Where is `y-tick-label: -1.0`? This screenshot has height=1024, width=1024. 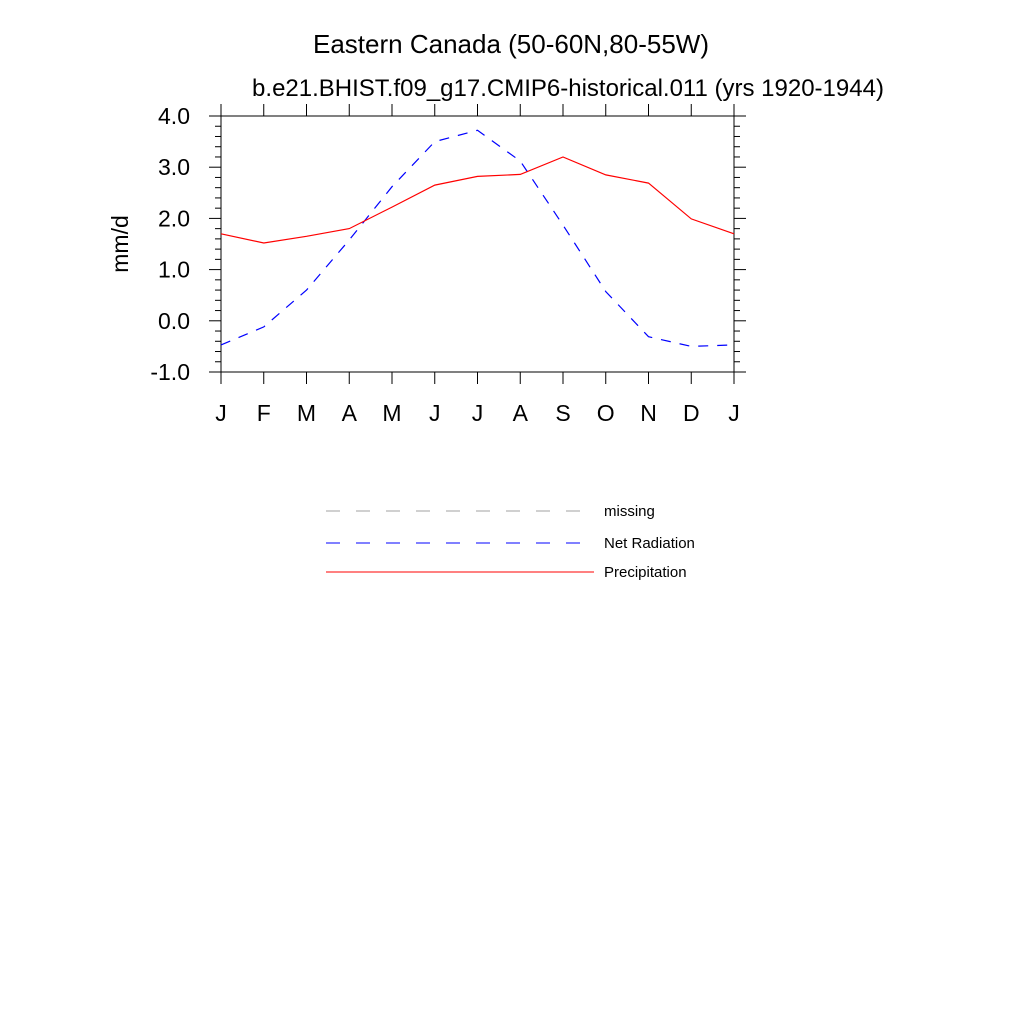 y-tick-label: -1.0 is located at coordinates (170, 372).